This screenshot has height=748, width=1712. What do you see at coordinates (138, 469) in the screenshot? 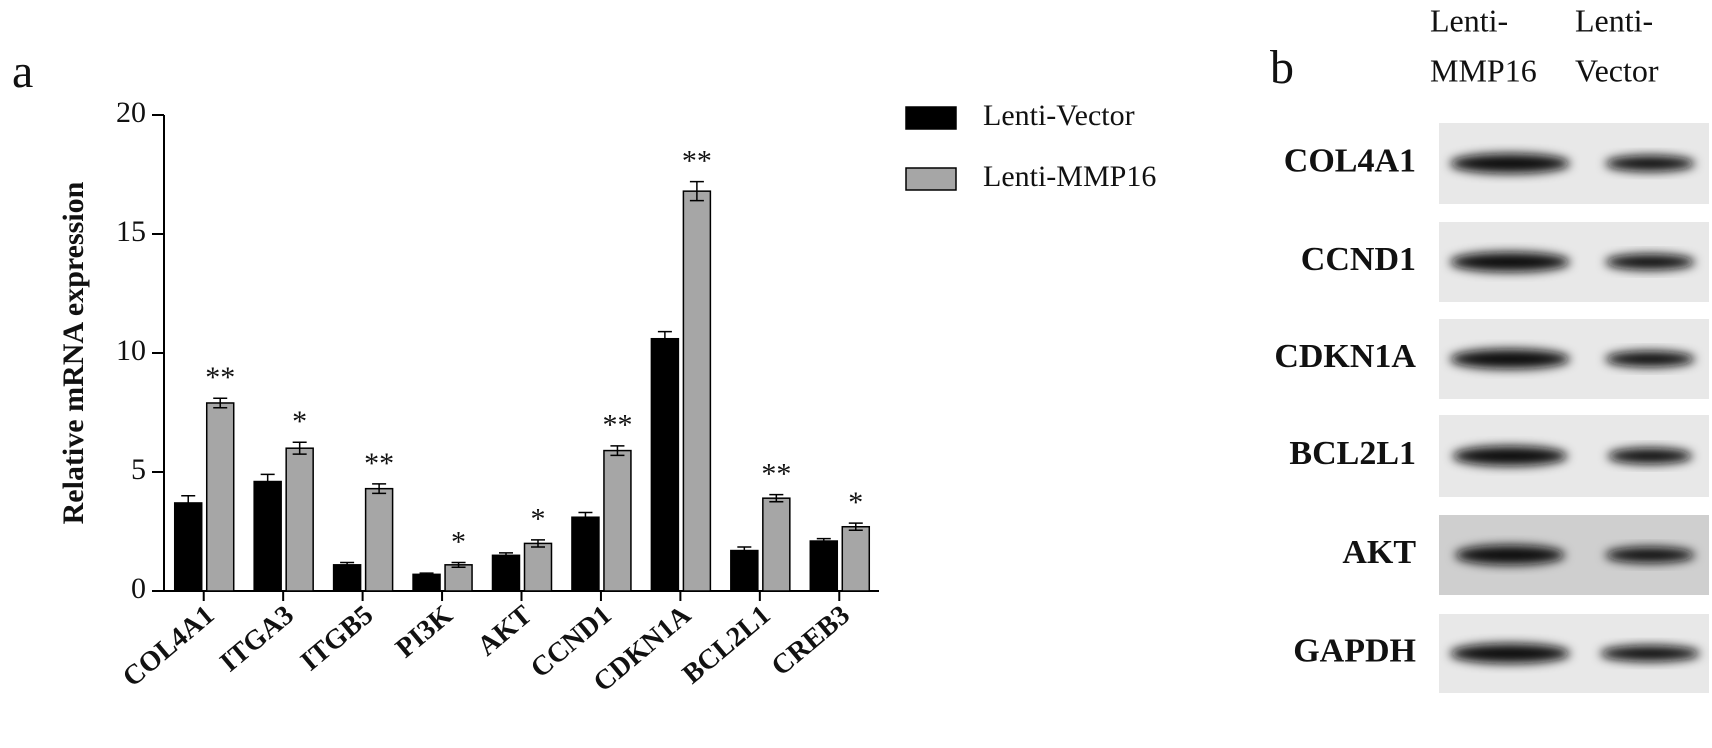
I see `y-tick-label: 5` at bounding box center [138, 469].